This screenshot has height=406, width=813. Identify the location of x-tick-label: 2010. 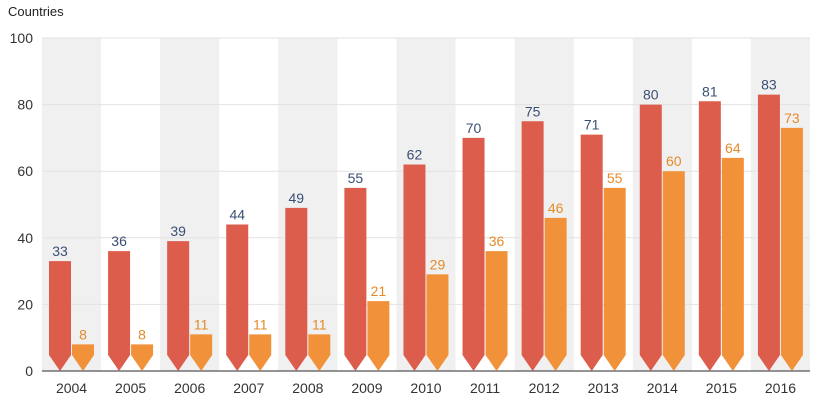
(425, 388).